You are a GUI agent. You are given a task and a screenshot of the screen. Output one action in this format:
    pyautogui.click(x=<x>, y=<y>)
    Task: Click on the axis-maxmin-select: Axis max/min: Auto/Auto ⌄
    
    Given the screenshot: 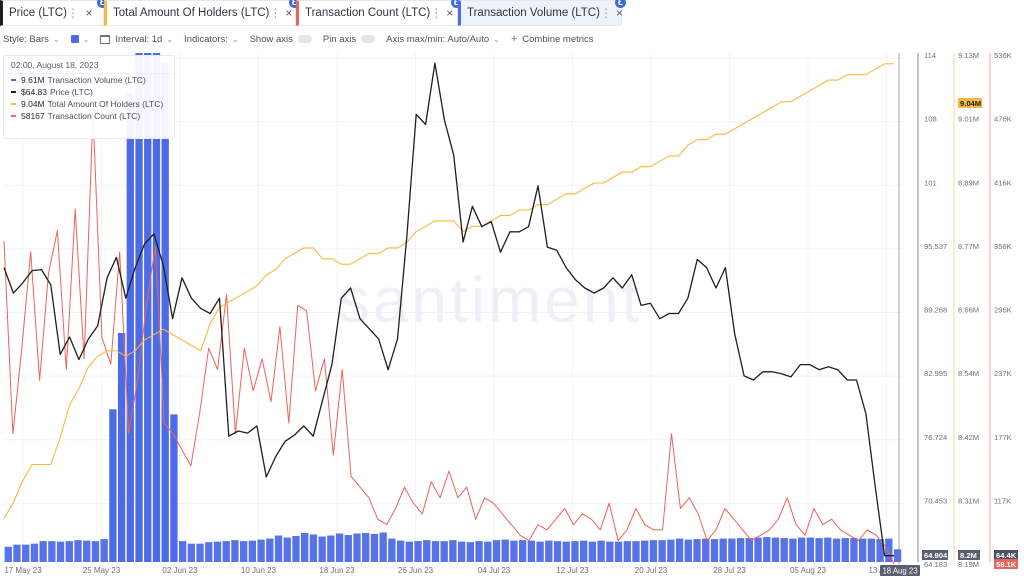 What is the action you would take?
    pyautogui.click(x=443, y=39)
    